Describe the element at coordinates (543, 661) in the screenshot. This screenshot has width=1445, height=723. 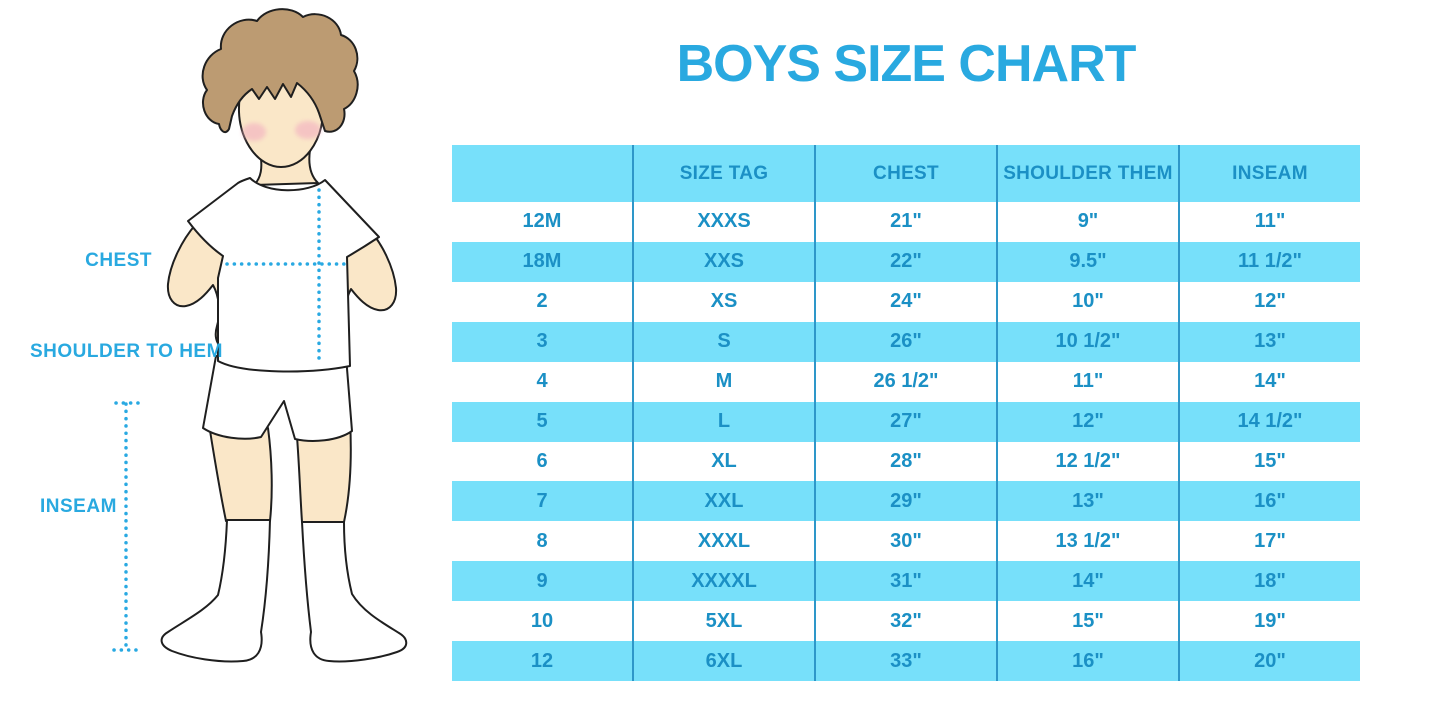
I see `table-cell: 12` at that location.